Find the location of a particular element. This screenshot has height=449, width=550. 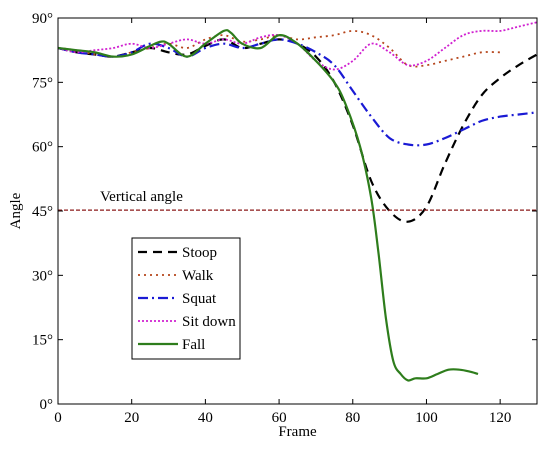

y-tick-label: 45° is located at coordinates (42, 212).